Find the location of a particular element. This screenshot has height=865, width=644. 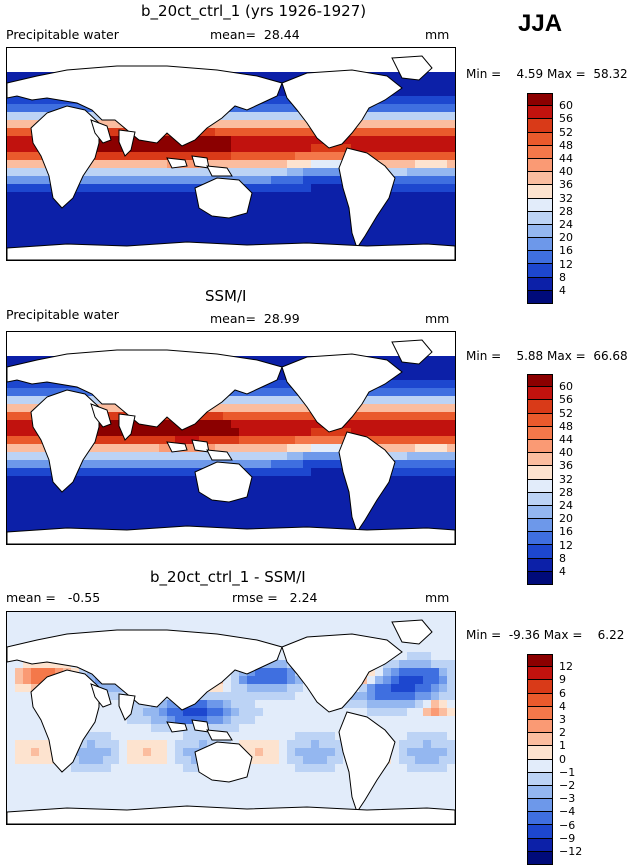

colorbar-swatch is located at coordinates (540, 218).